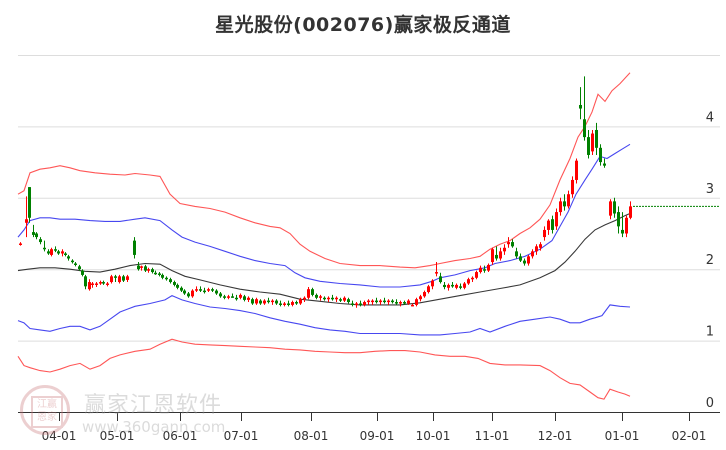 The width and height of the screenshot is (726, 450). What do you see at coordinates (363, 25) in the screenshot?
I see `chart-title: 星光股份(002076)赢家极反通道` at bounding box center [363, 25].